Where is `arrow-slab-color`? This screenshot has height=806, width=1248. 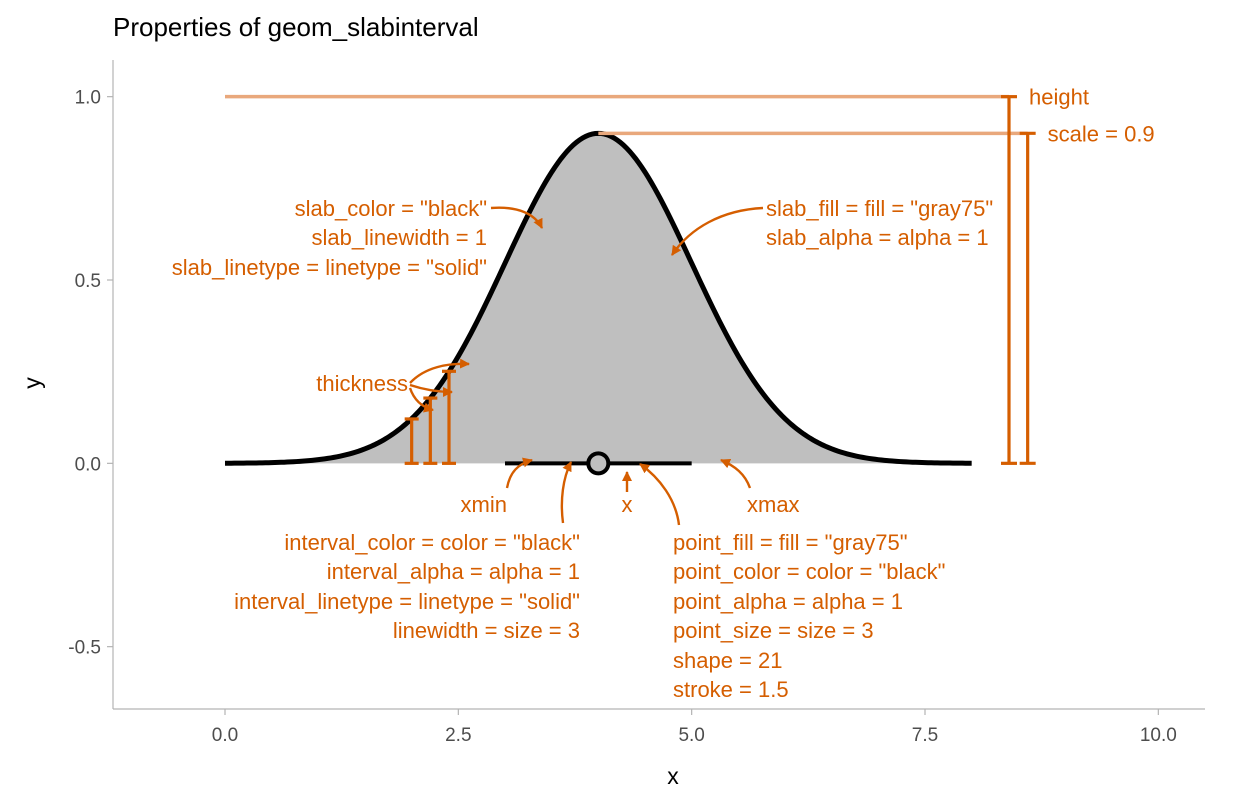
arrow-slab-color is located at coordinates (517, 217).